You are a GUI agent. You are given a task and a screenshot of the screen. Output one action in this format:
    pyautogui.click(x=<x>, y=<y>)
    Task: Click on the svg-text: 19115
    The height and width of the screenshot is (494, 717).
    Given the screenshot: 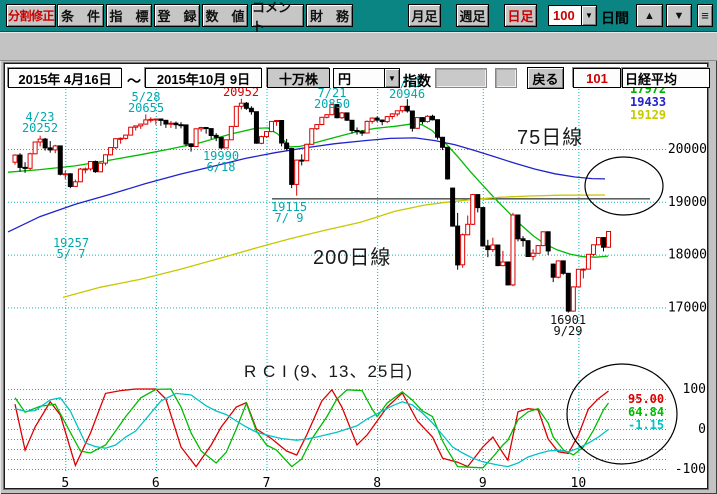 What is the action you would take?
    pyautogui.click(x=289, y=207)
    